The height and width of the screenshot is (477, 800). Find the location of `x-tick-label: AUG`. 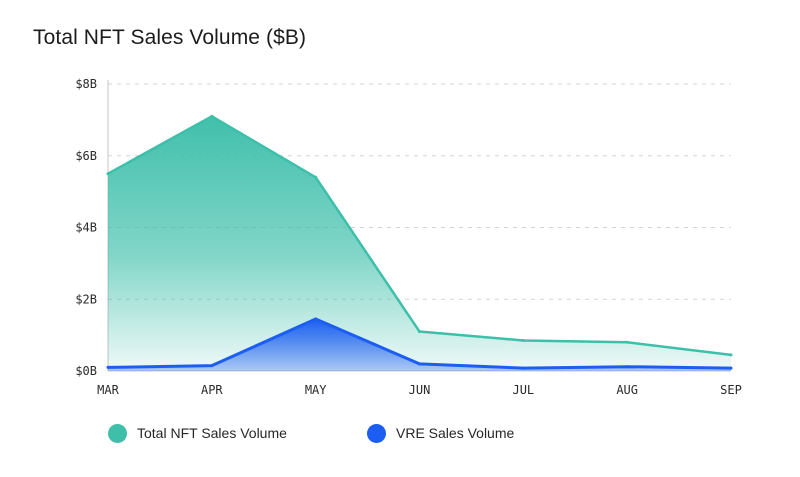

x-tick-label: AUG is located at coordinates (627, 390).